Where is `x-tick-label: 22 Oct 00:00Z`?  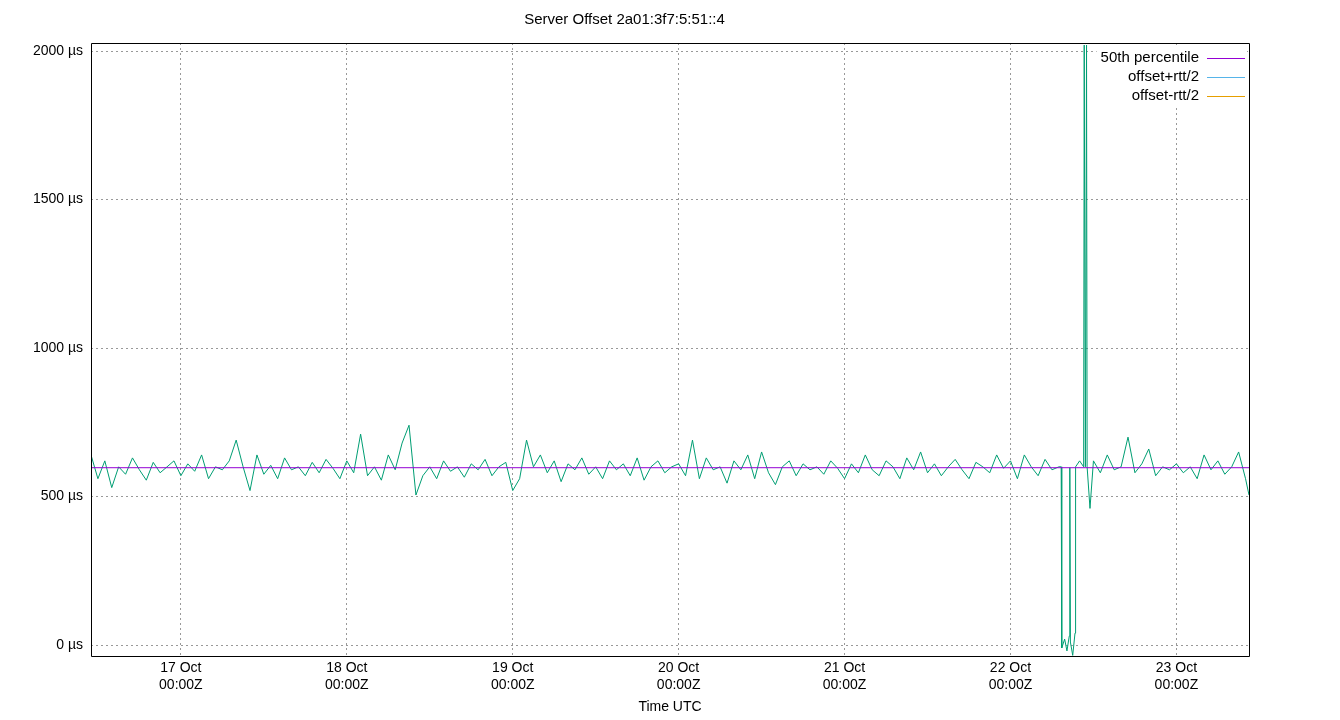 x-tick-label: 22 Oct 00:00Z is located at coordinates (1010, 676).